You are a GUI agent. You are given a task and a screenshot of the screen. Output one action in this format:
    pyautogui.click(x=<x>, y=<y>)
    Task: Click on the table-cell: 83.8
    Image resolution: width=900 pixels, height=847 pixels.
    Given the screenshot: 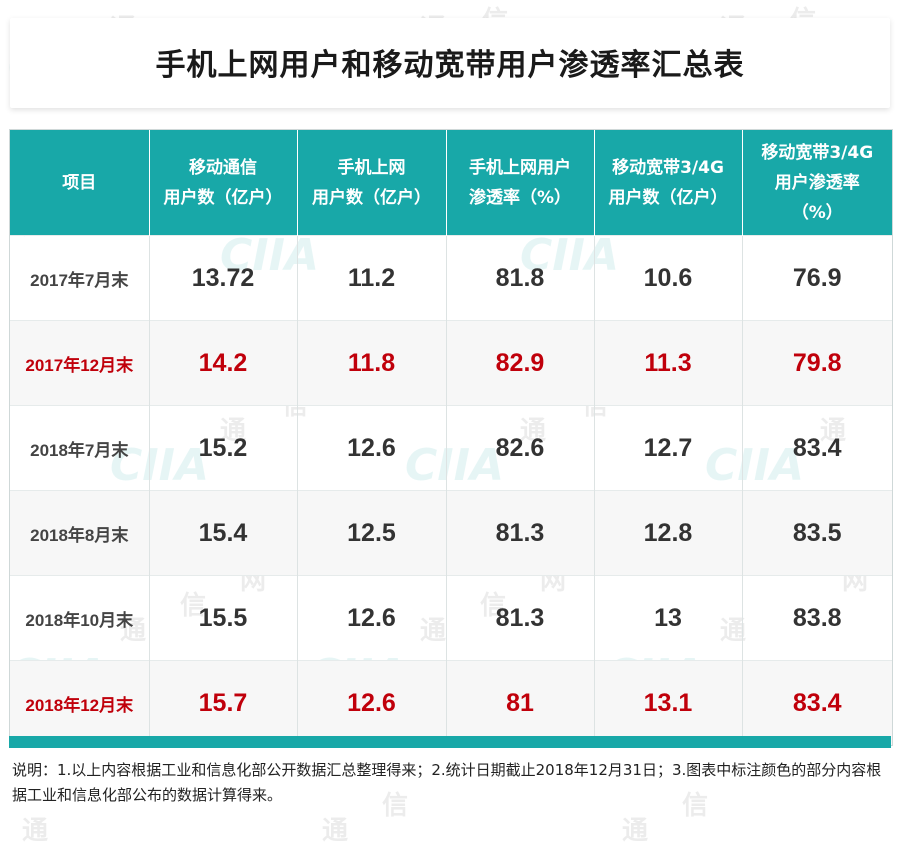 What is the action you would take?
    pyautogui.click(x=817, y=618)
    